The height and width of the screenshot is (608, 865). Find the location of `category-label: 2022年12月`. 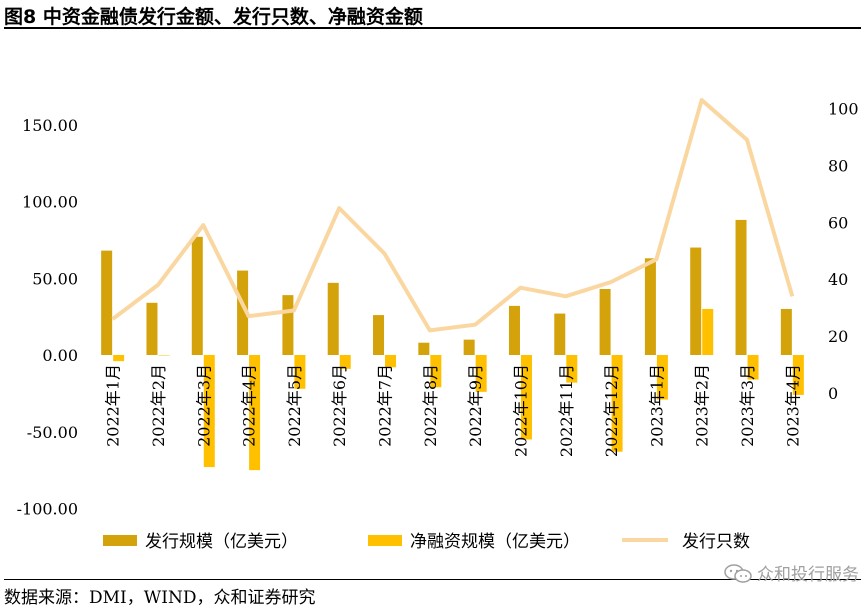

category-label: 2022年12月 is located at coordinates (611, 410).